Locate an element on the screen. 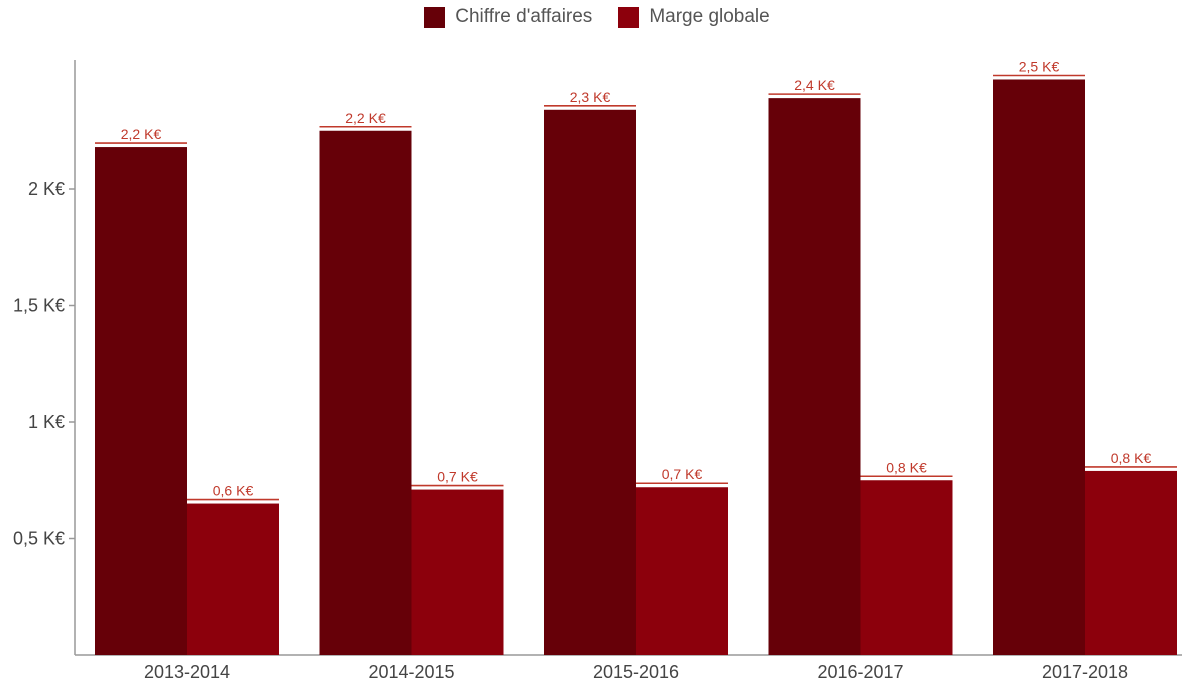 This screenshot has height=684, width=1194. x-tick-label: 2017-2018 is located at coordinates (1085, 672).